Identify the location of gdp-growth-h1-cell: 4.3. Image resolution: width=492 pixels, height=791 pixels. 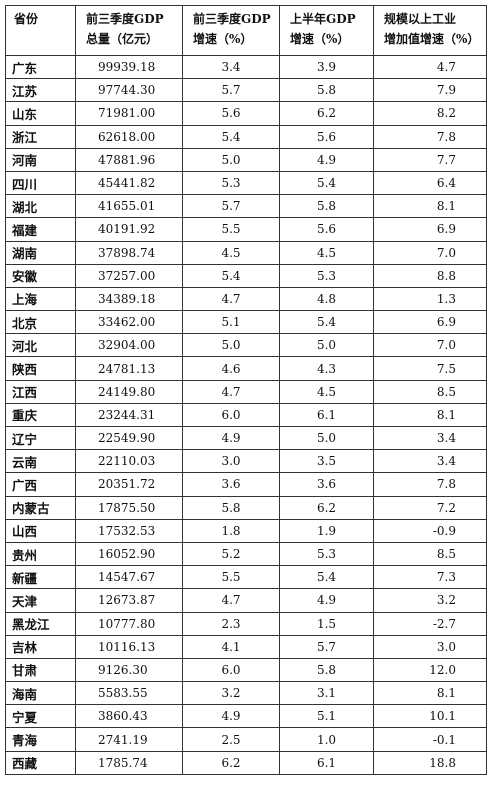
(326, 368).